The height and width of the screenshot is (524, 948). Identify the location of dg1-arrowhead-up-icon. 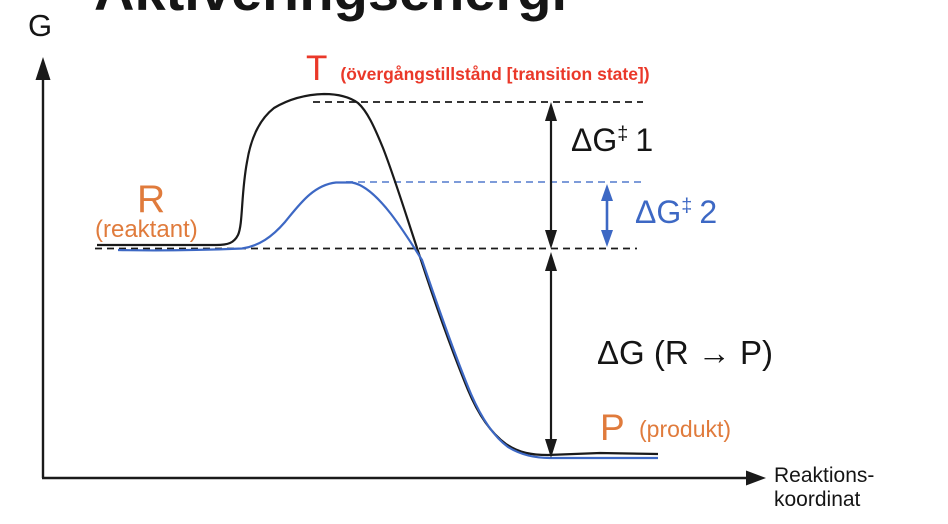
(551, 111).